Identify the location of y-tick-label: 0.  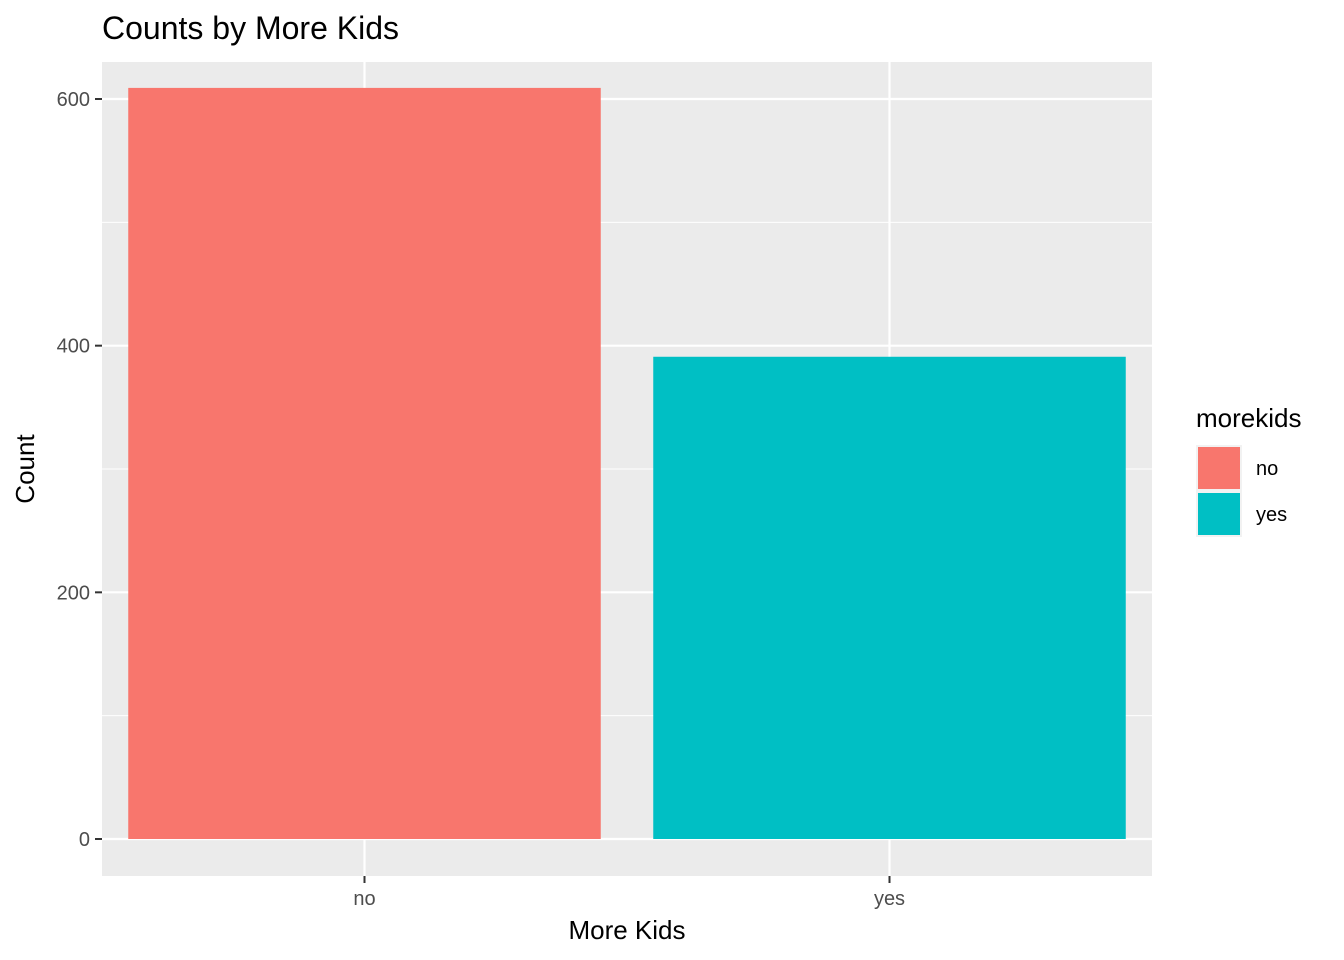
(84, 840).